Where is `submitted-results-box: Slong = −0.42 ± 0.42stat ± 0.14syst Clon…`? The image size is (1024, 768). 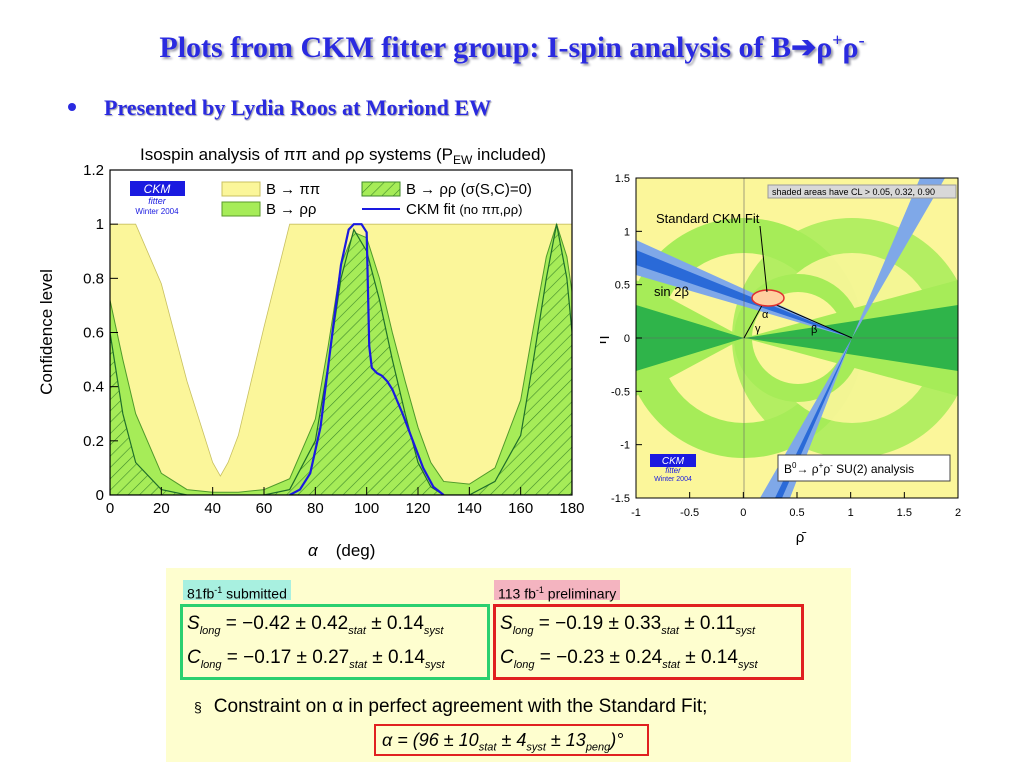 submitted-results-box: Slong = −0.42 ± 0.42stat ± 0.14syst Clon… is located at coordinates (335, 642).